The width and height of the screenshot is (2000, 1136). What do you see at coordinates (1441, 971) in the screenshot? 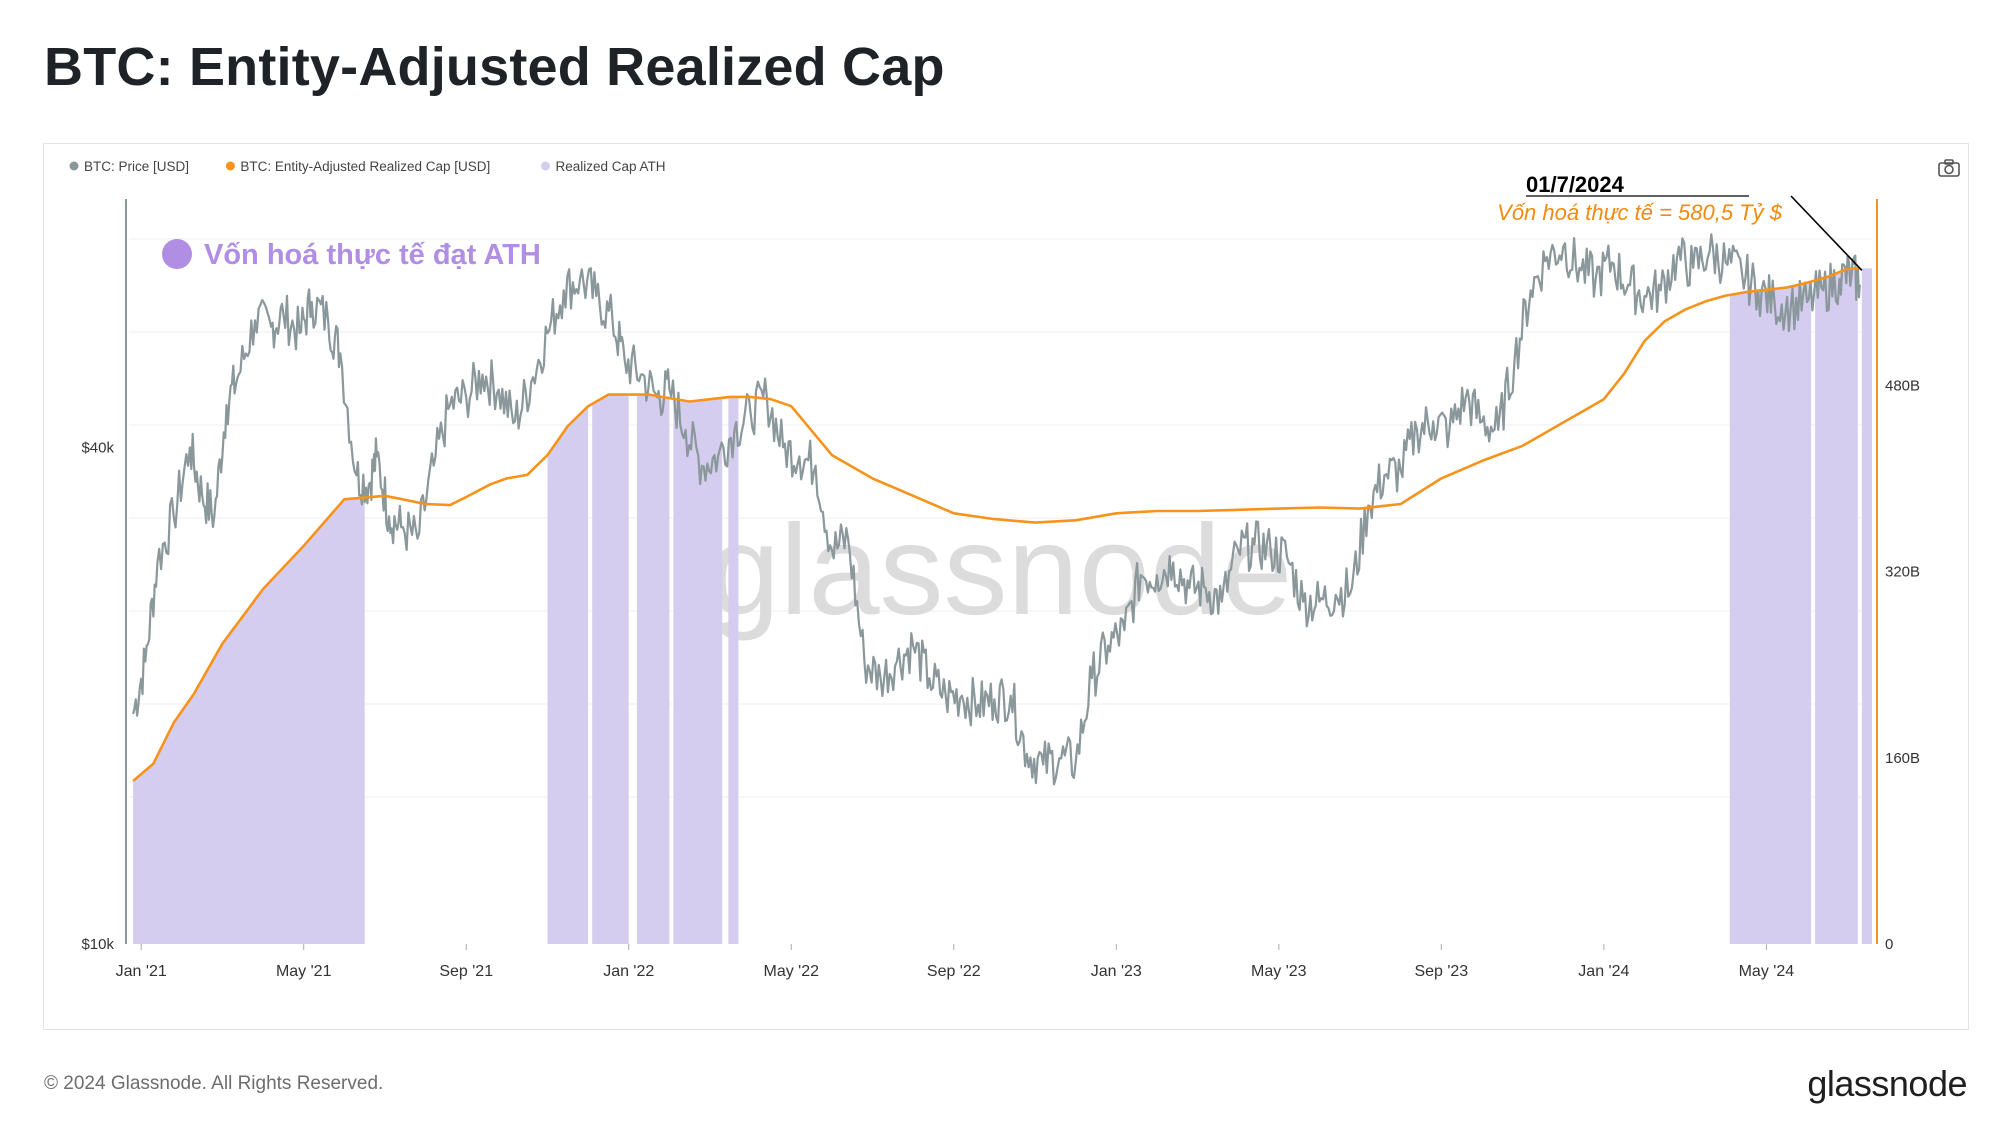
I see `x-tick-label: Sep '23` at bounding box center [1441, 971].